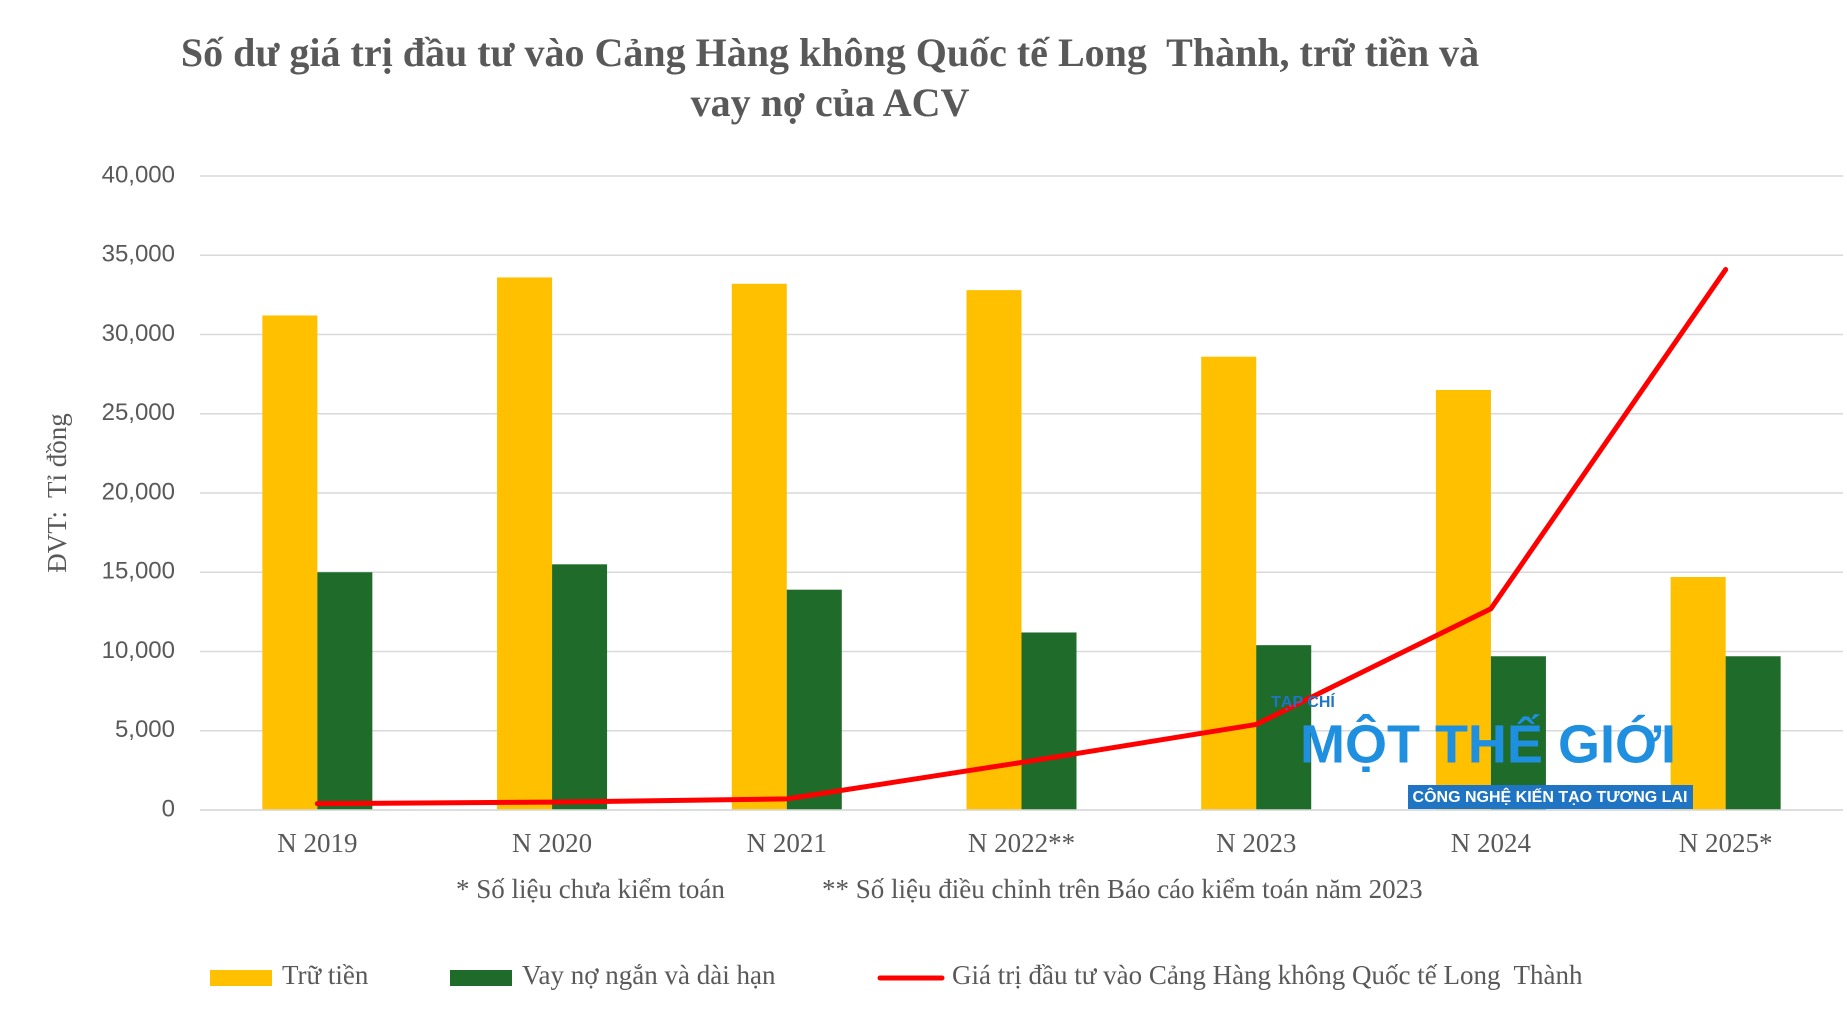 The width and height of the screenshot is (1847, 1018). I want to click on watermark-small: TẠP CHÍ, so click(1303, 701).